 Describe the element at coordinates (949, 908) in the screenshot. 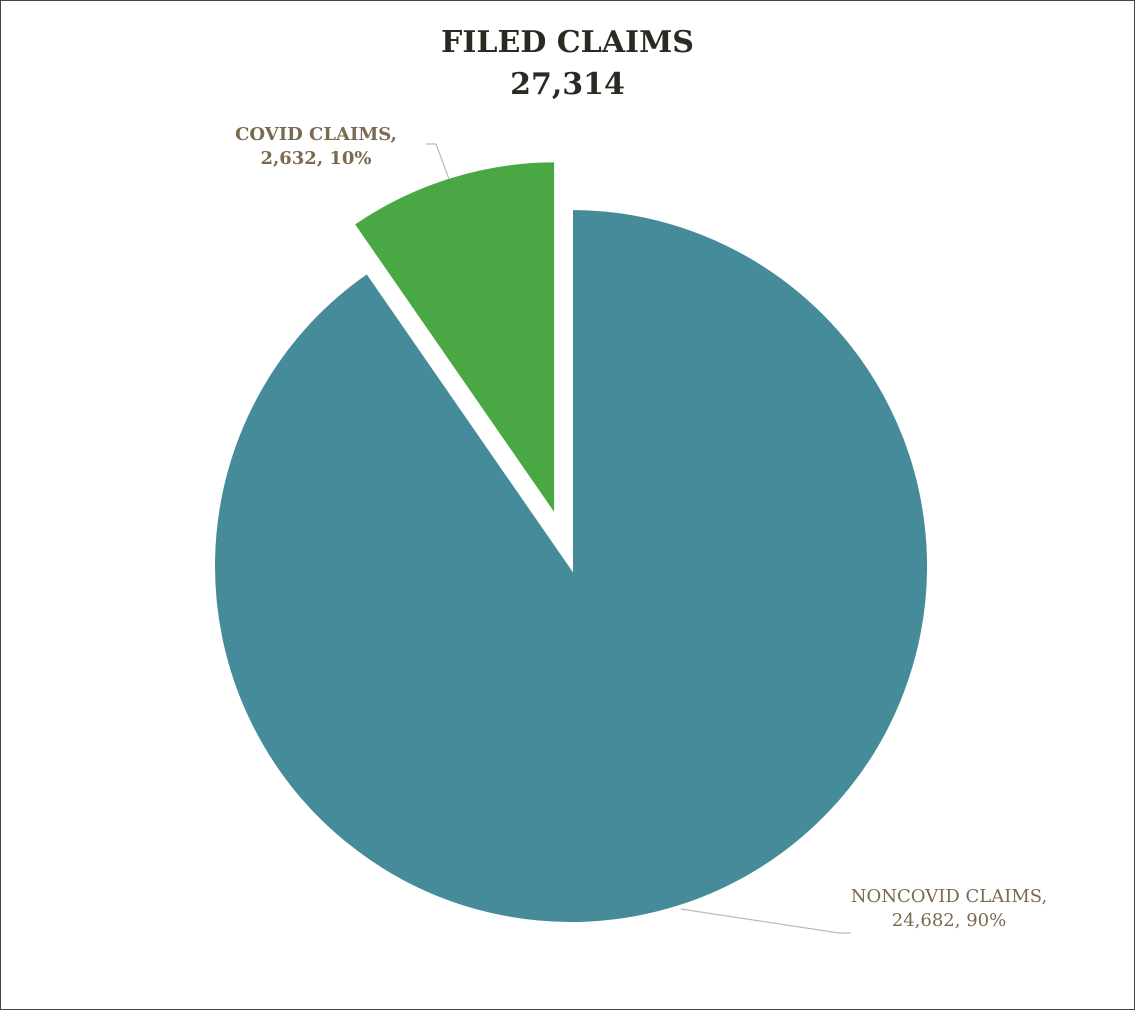

I see `data-label: NONCOVID CLAIMS, 24,682, 90%` at that location.